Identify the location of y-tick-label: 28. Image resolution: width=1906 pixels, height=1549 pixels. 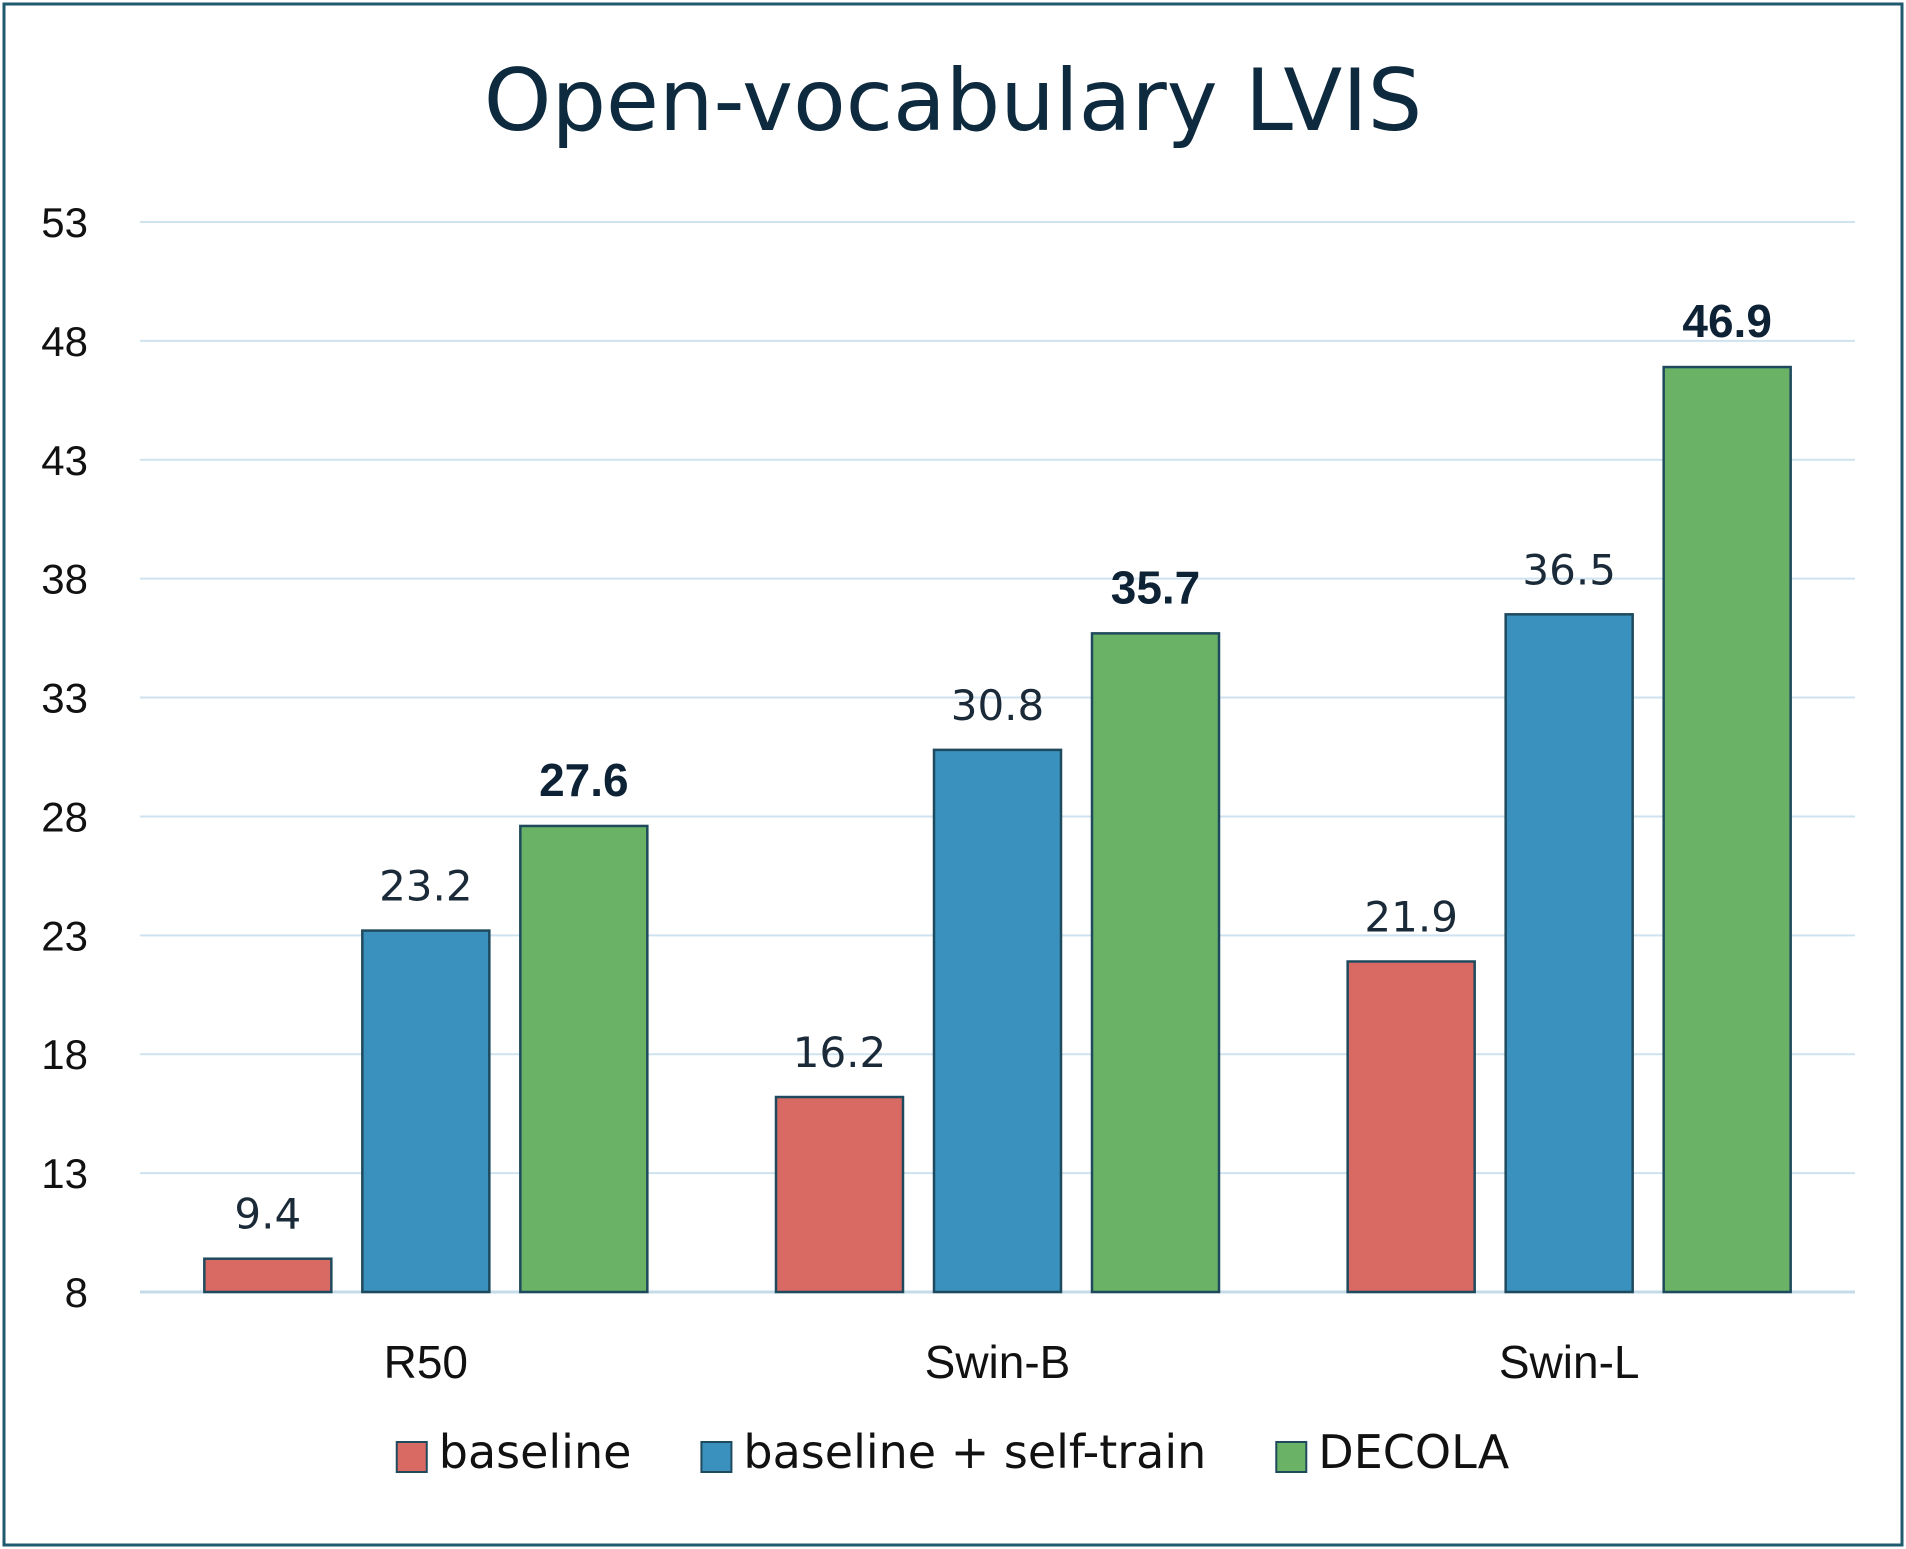
(64, 816).